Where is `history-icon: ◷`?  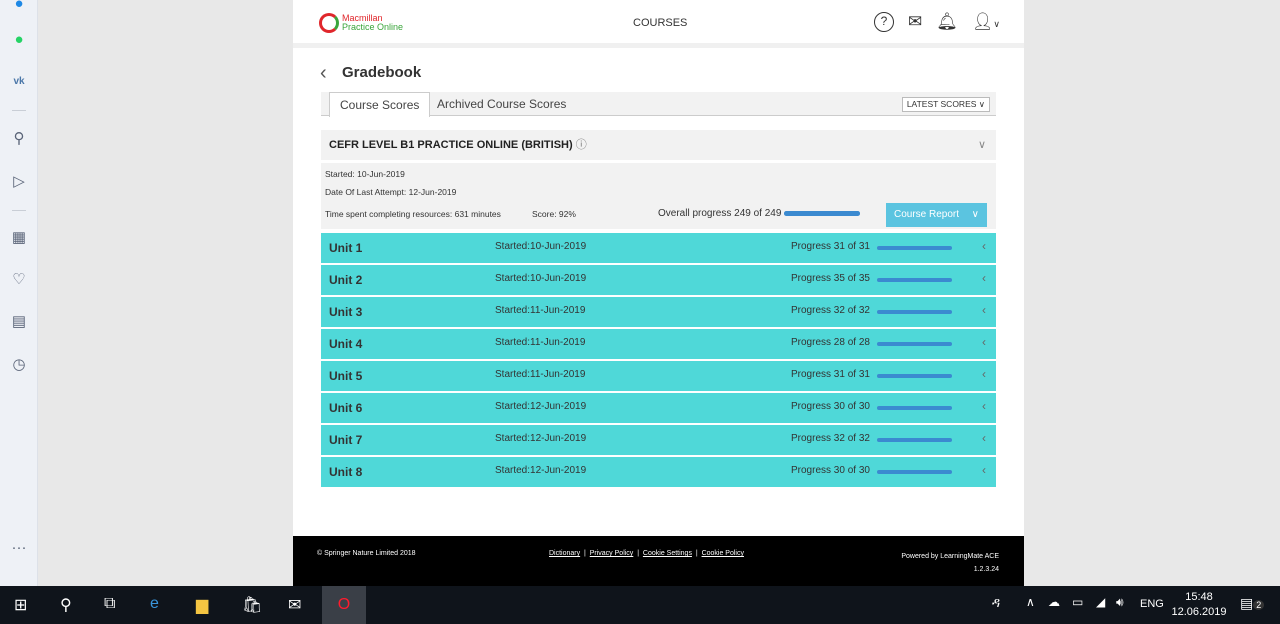 history-icon: ◷ is located at coordinates (19, 364).